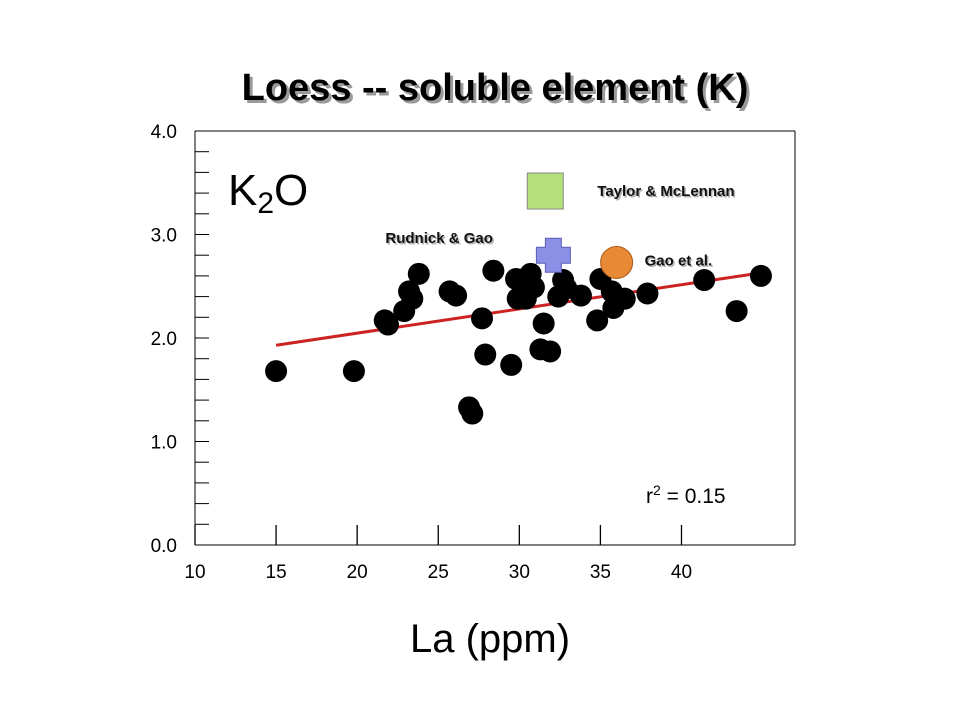 The width and height of the screenshot is (960, 720). Describe the element at coordinates (519, 572) in the screenshot. I see `x-tick-label: 30` at that location.